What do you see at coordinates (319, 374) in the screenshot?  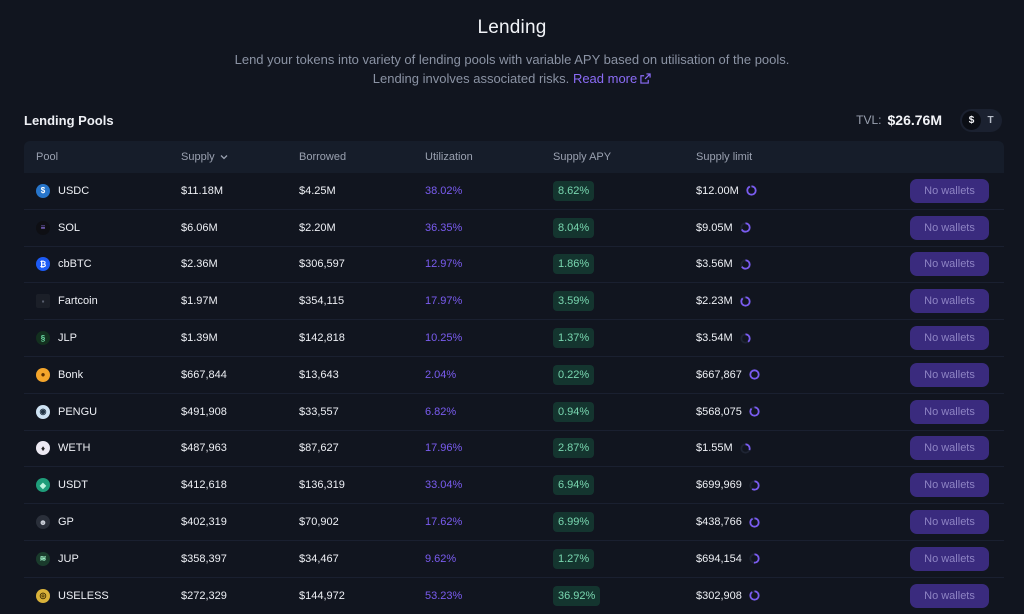 I see `borrowed-cell: $13,643` at bounding box center [319, 374].